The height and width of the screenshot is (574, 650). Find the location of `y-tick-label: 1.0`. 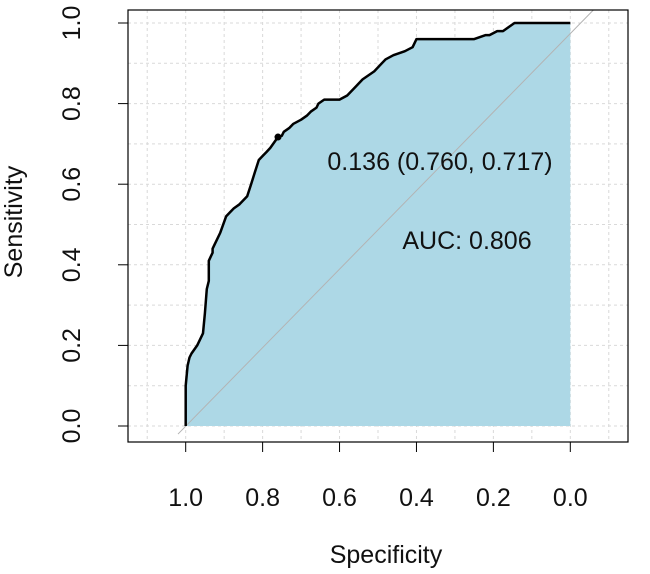

y-tick-label: 1.0 is located at coordinates (72, 23).